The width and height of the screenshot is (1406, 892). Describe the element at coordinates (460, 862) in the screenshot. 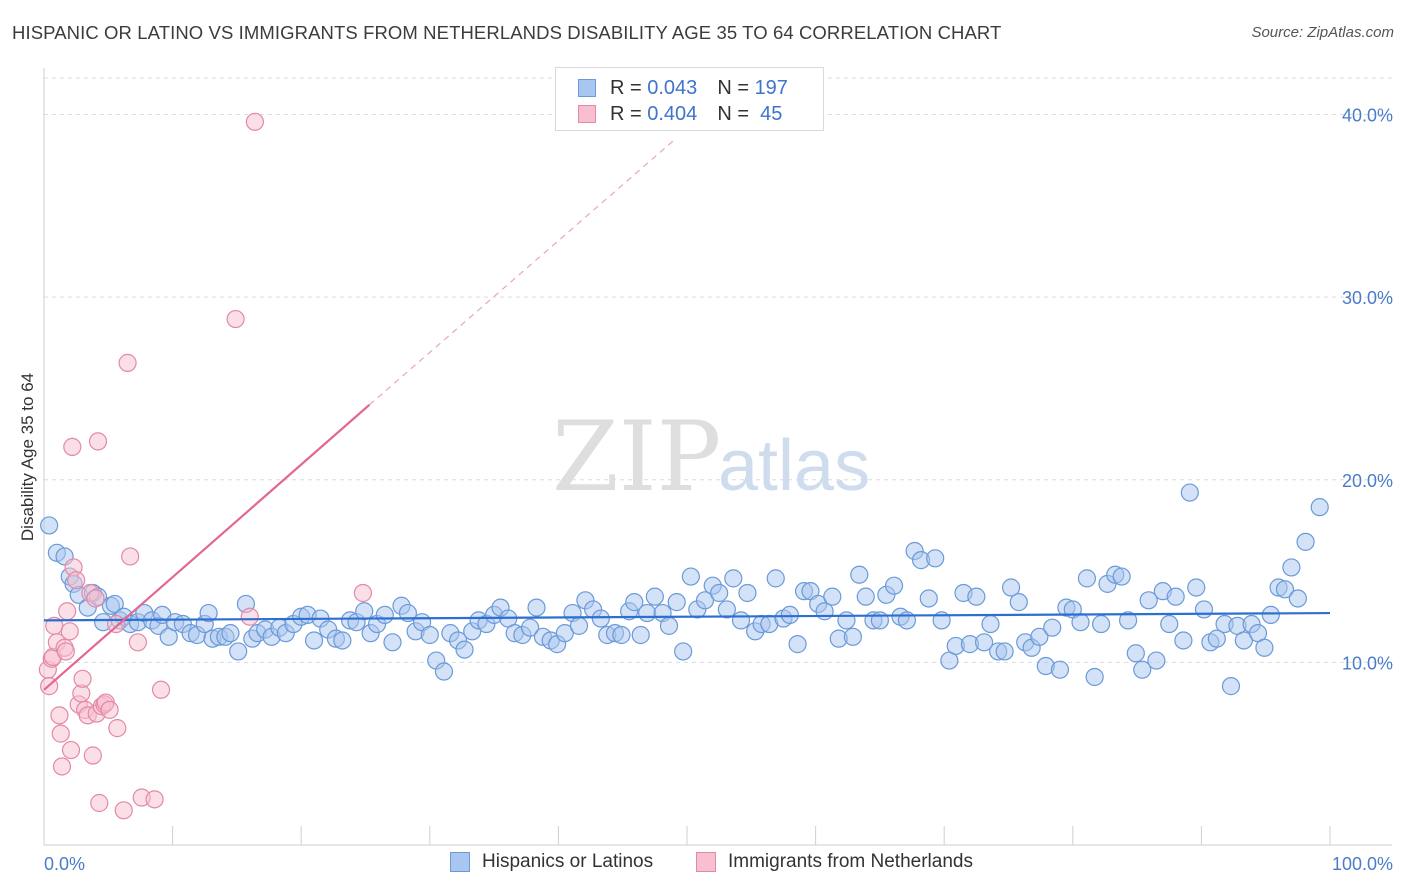

I see `bottom-legend-swatch-blue` at that location.